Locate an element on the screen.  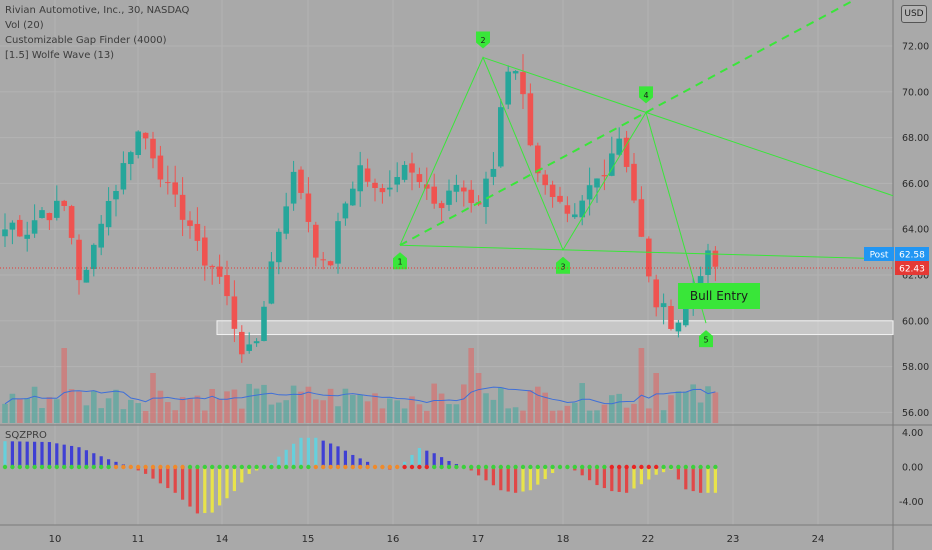
gap-zone is located at coordinates (555, 328).